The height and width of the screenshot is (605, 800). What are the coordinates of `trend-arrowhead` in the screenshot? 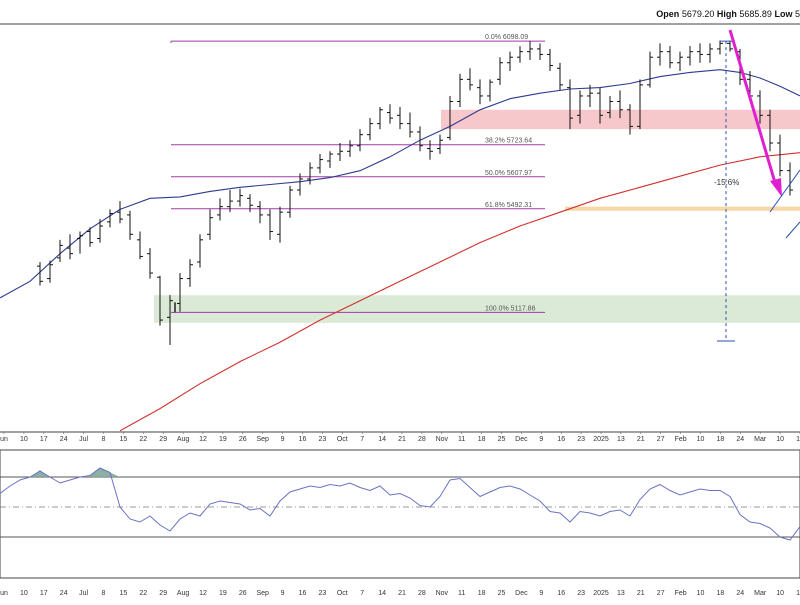 It's located at (776, 187).